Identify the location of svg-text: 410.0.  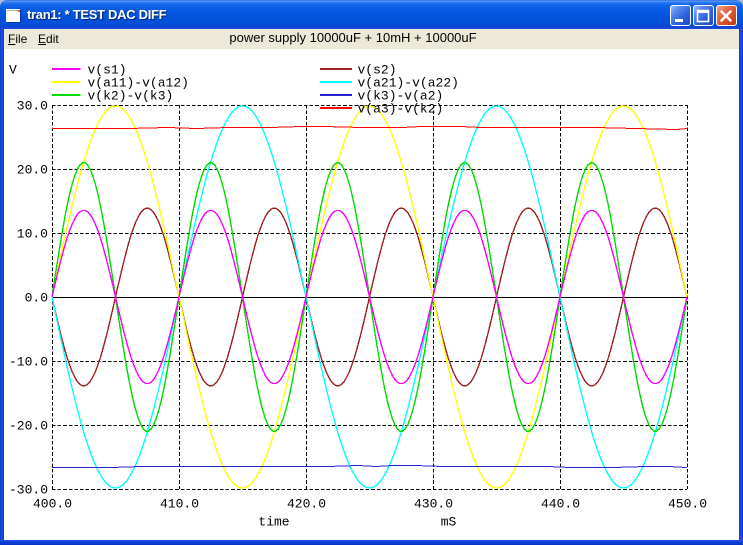
(179, 504).